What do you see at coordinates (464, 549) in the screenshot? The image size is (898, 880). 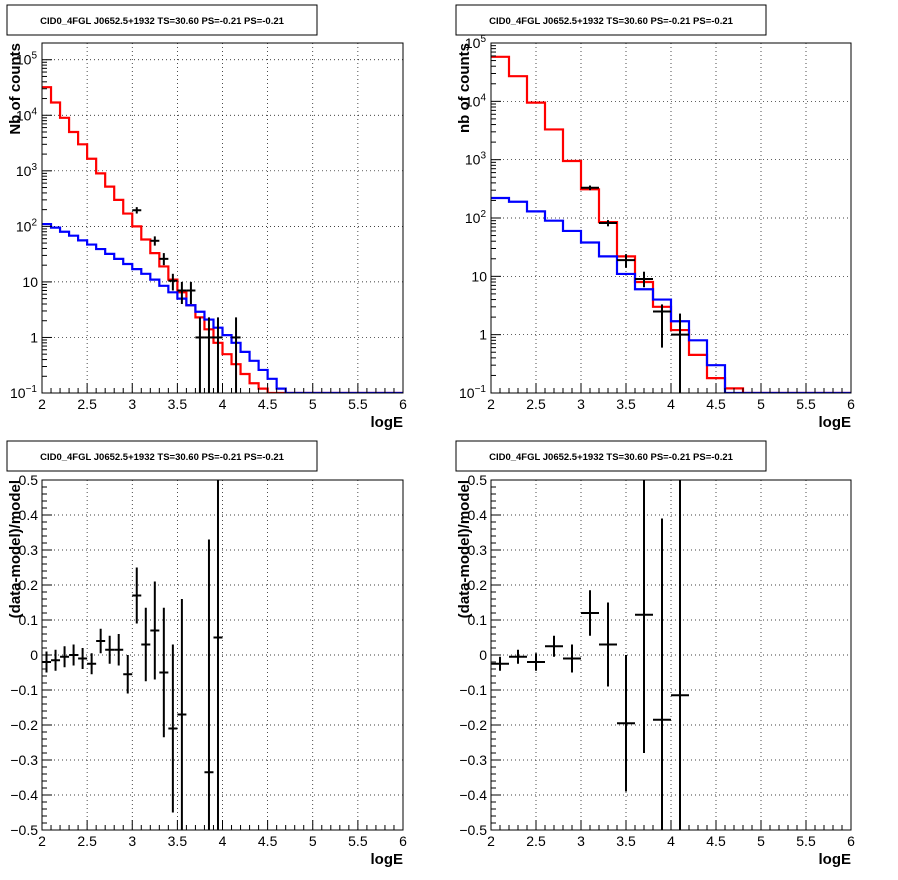 I see `y-axis-label: (data-model)/model` at bounding box center [464, 549].